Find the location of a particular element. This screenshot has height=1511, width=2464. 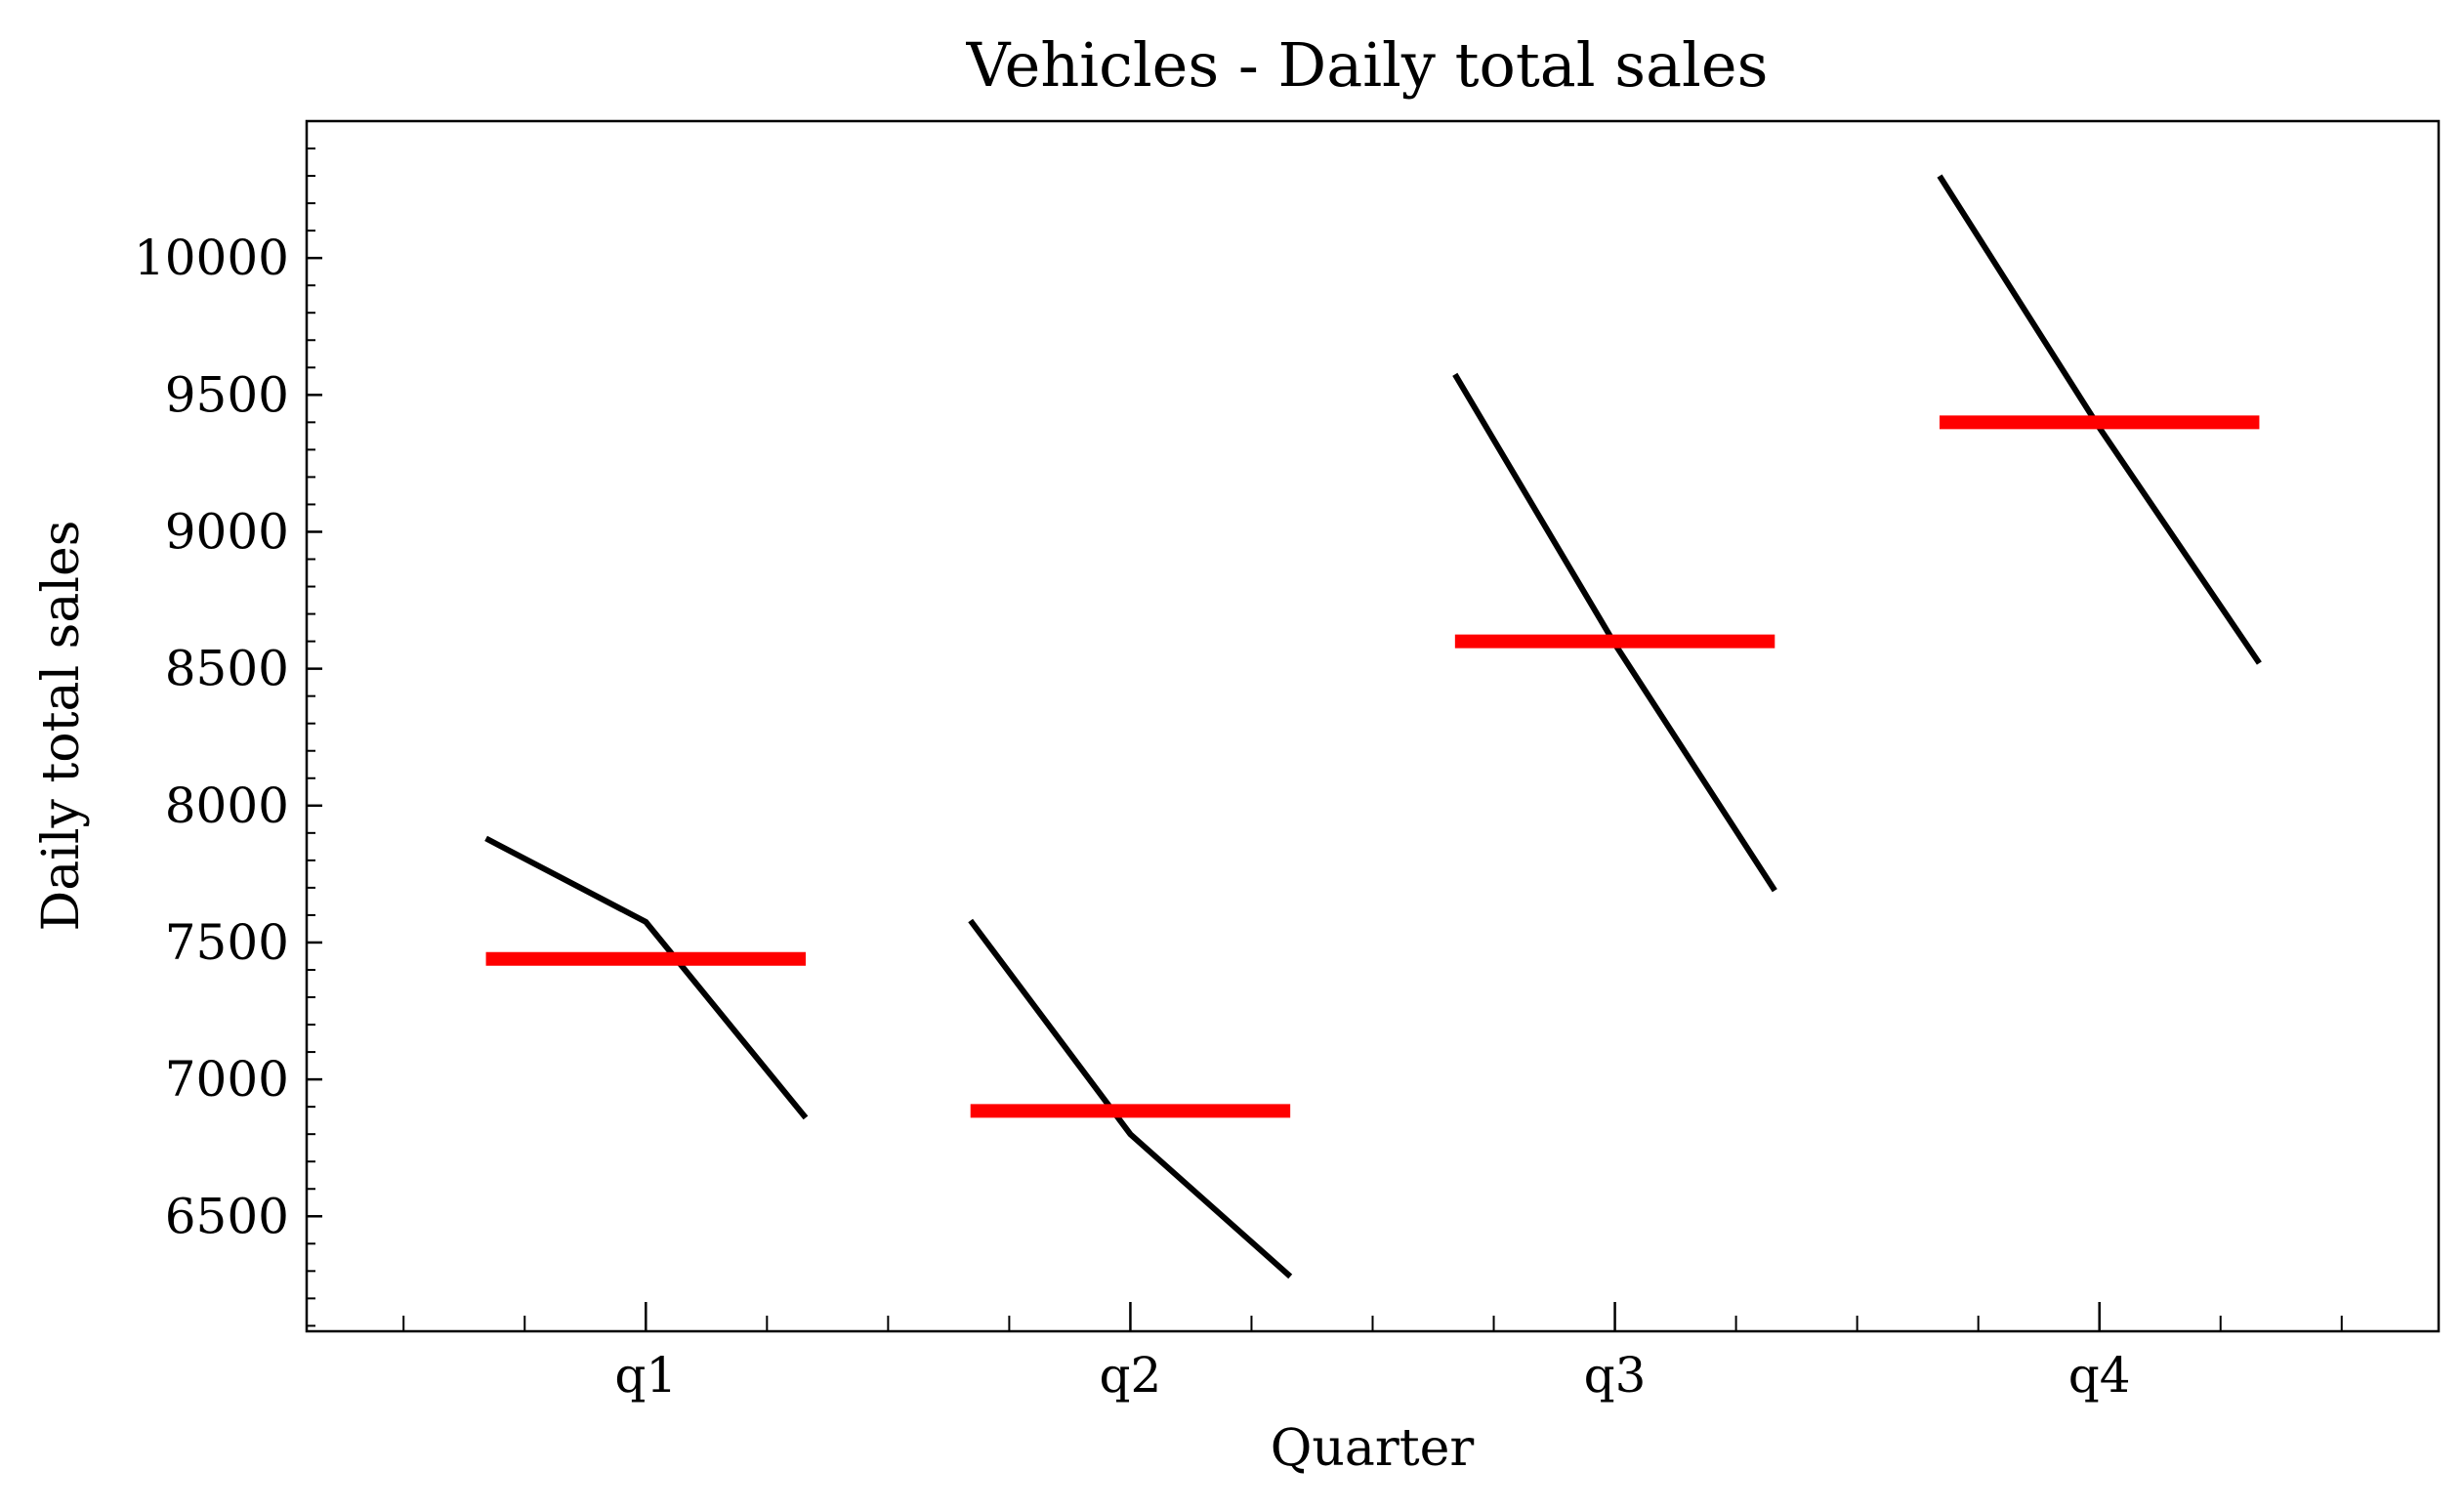

y-tick-label: 10000 is located at coordinates (212, 258).